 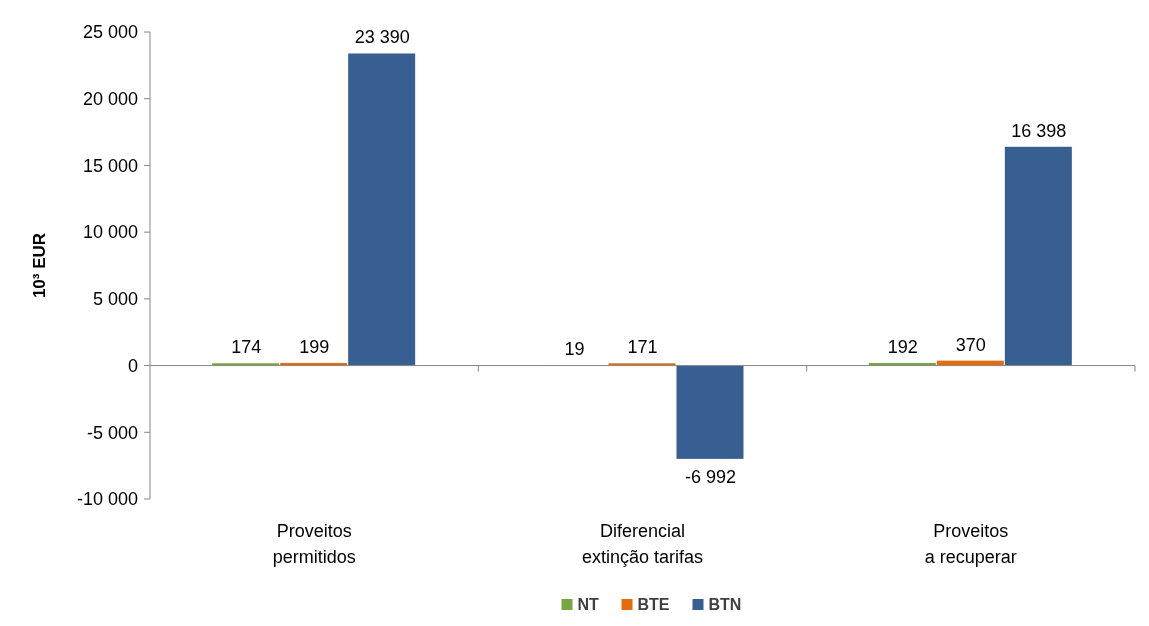 What do you see at coordinates (725, 604) in the screenshot?
I see `legend-label: BTN` at bounding box center [725, 604].